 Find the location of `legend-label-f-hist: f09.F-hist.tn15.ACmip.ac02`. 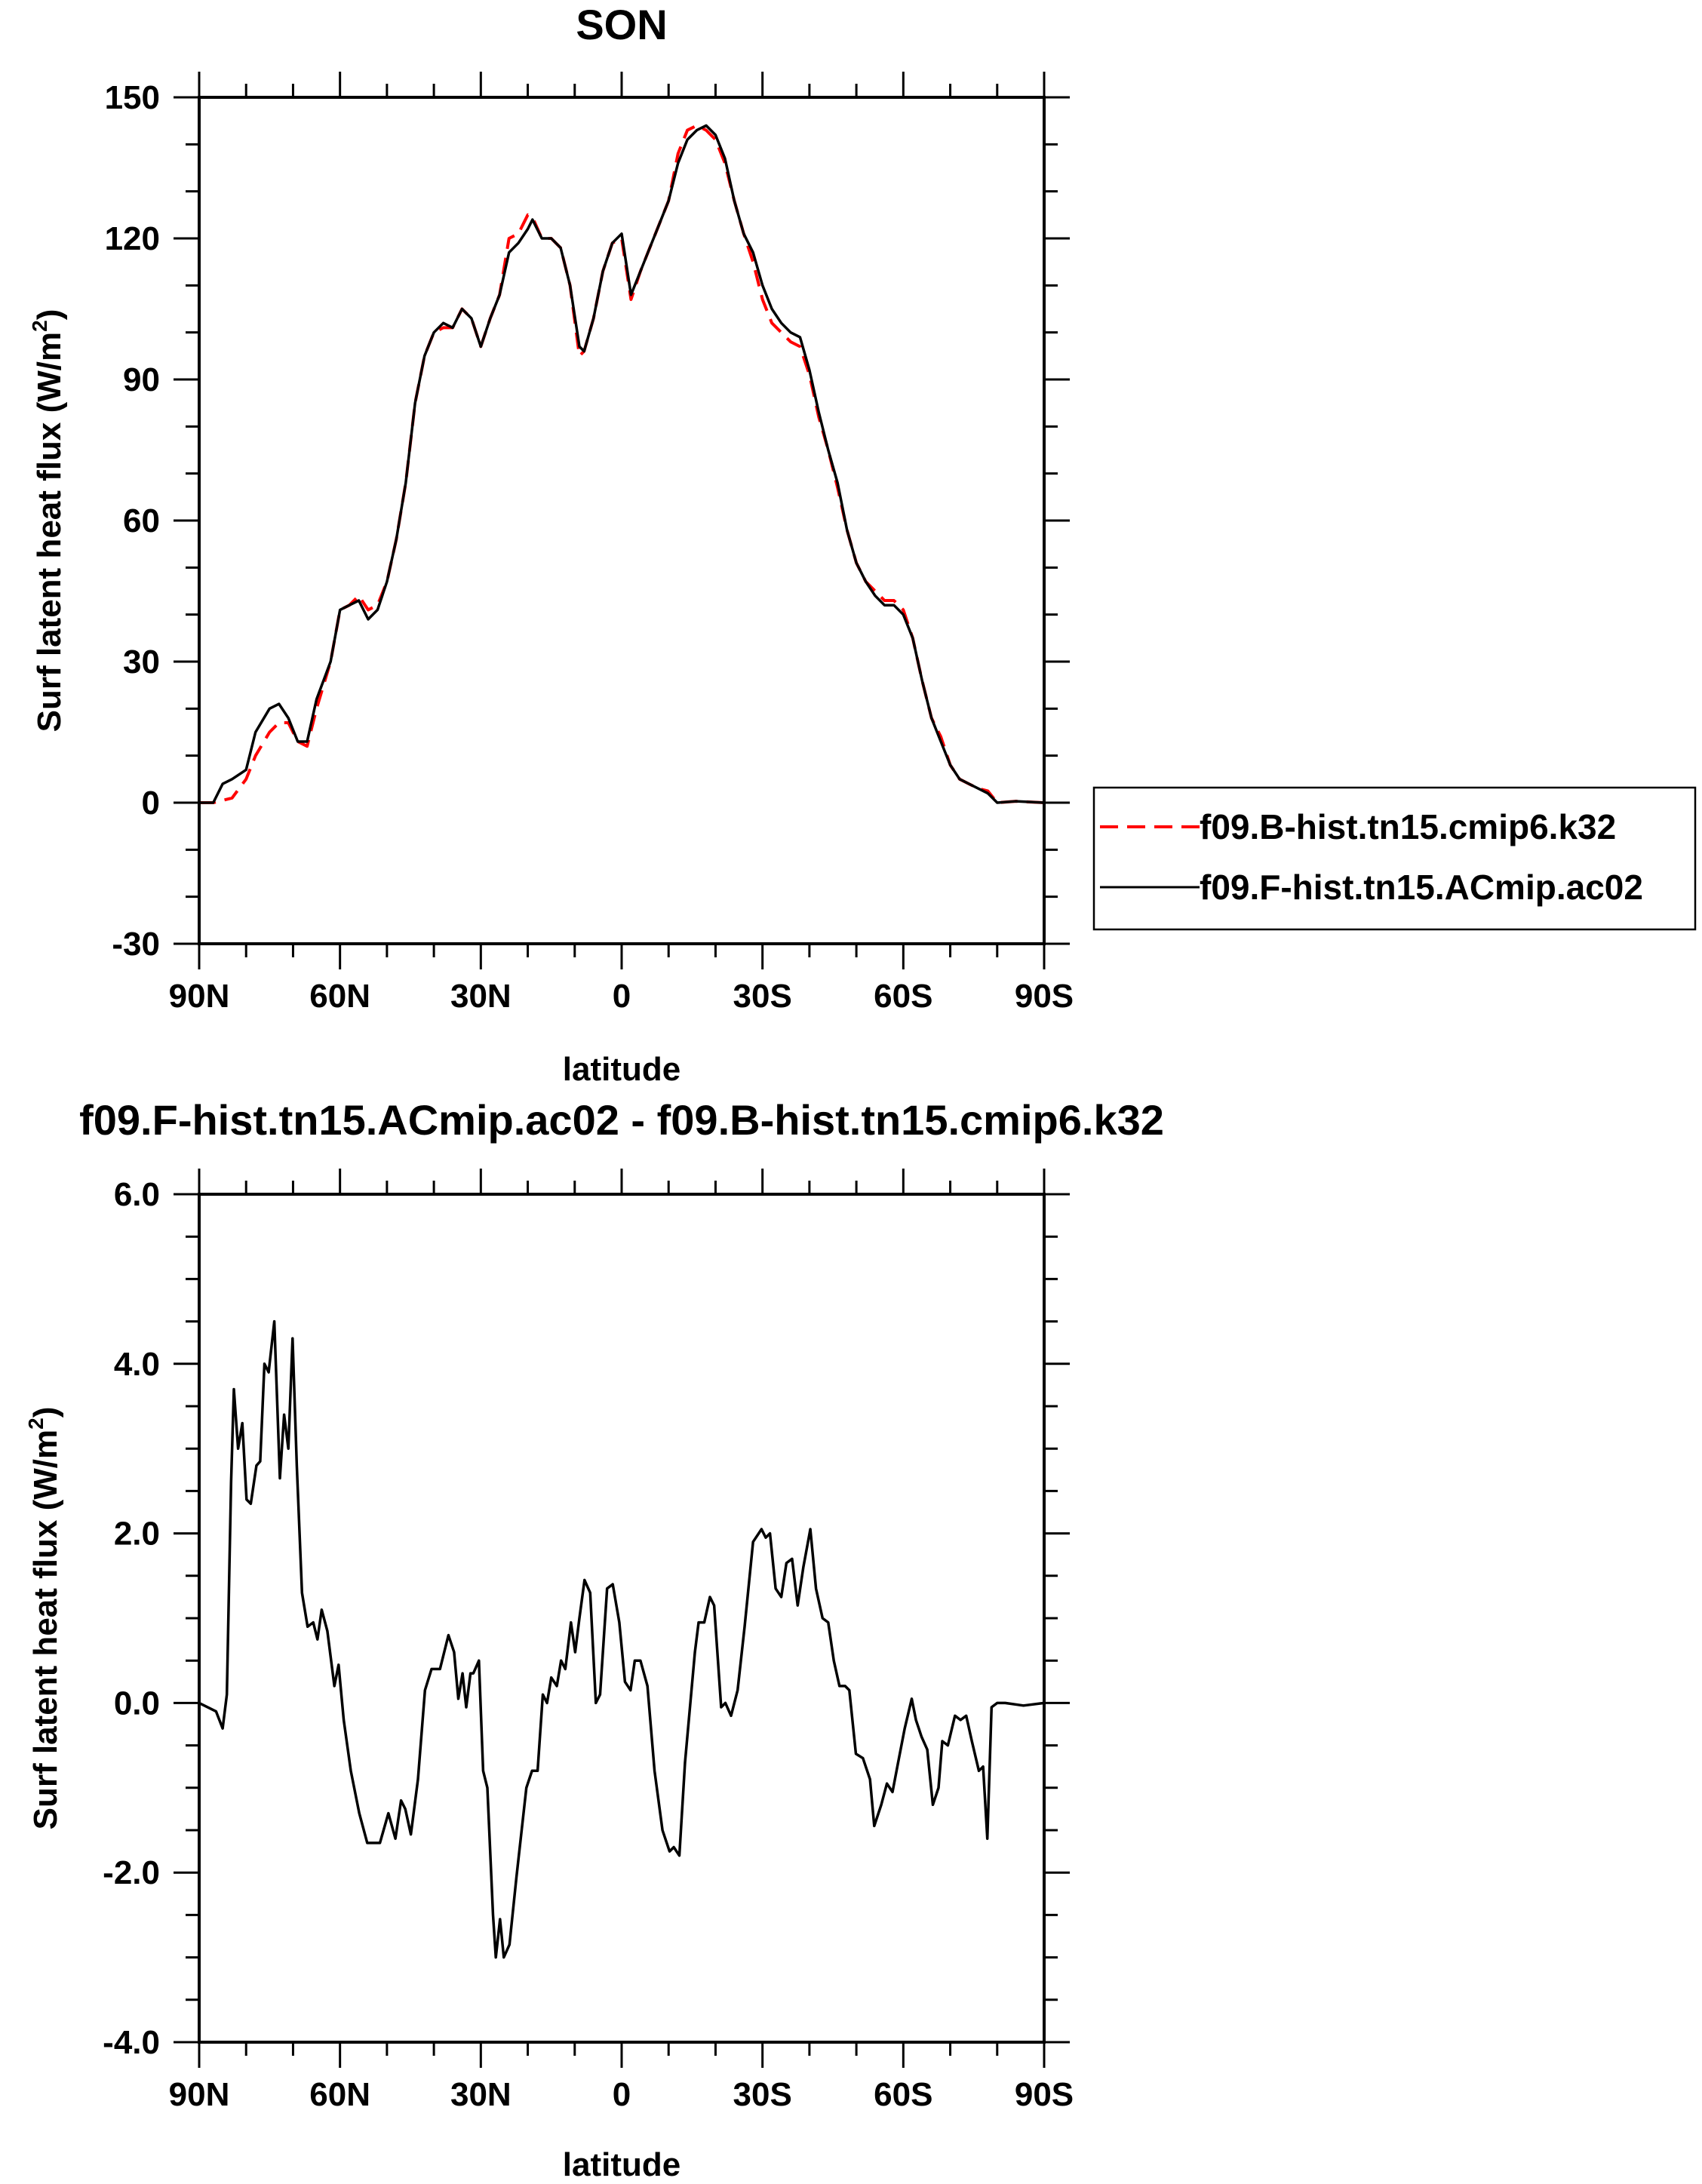

legend-label-f-hist: f09.F-hist.tn15.ACmip.ac02 is located at coordinates (1422, 887).